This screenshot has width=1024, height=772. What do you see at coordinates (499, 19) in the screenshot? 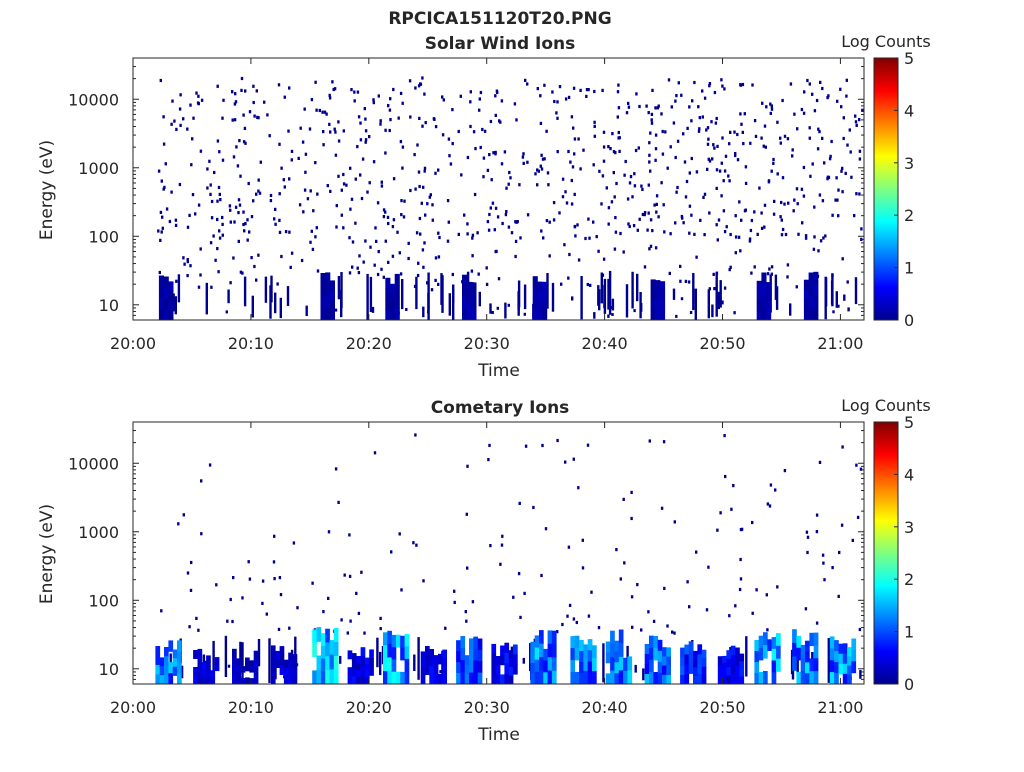
I see `figure-title: RPCICA151120T20.PNG` at bounding box center [499, 19].